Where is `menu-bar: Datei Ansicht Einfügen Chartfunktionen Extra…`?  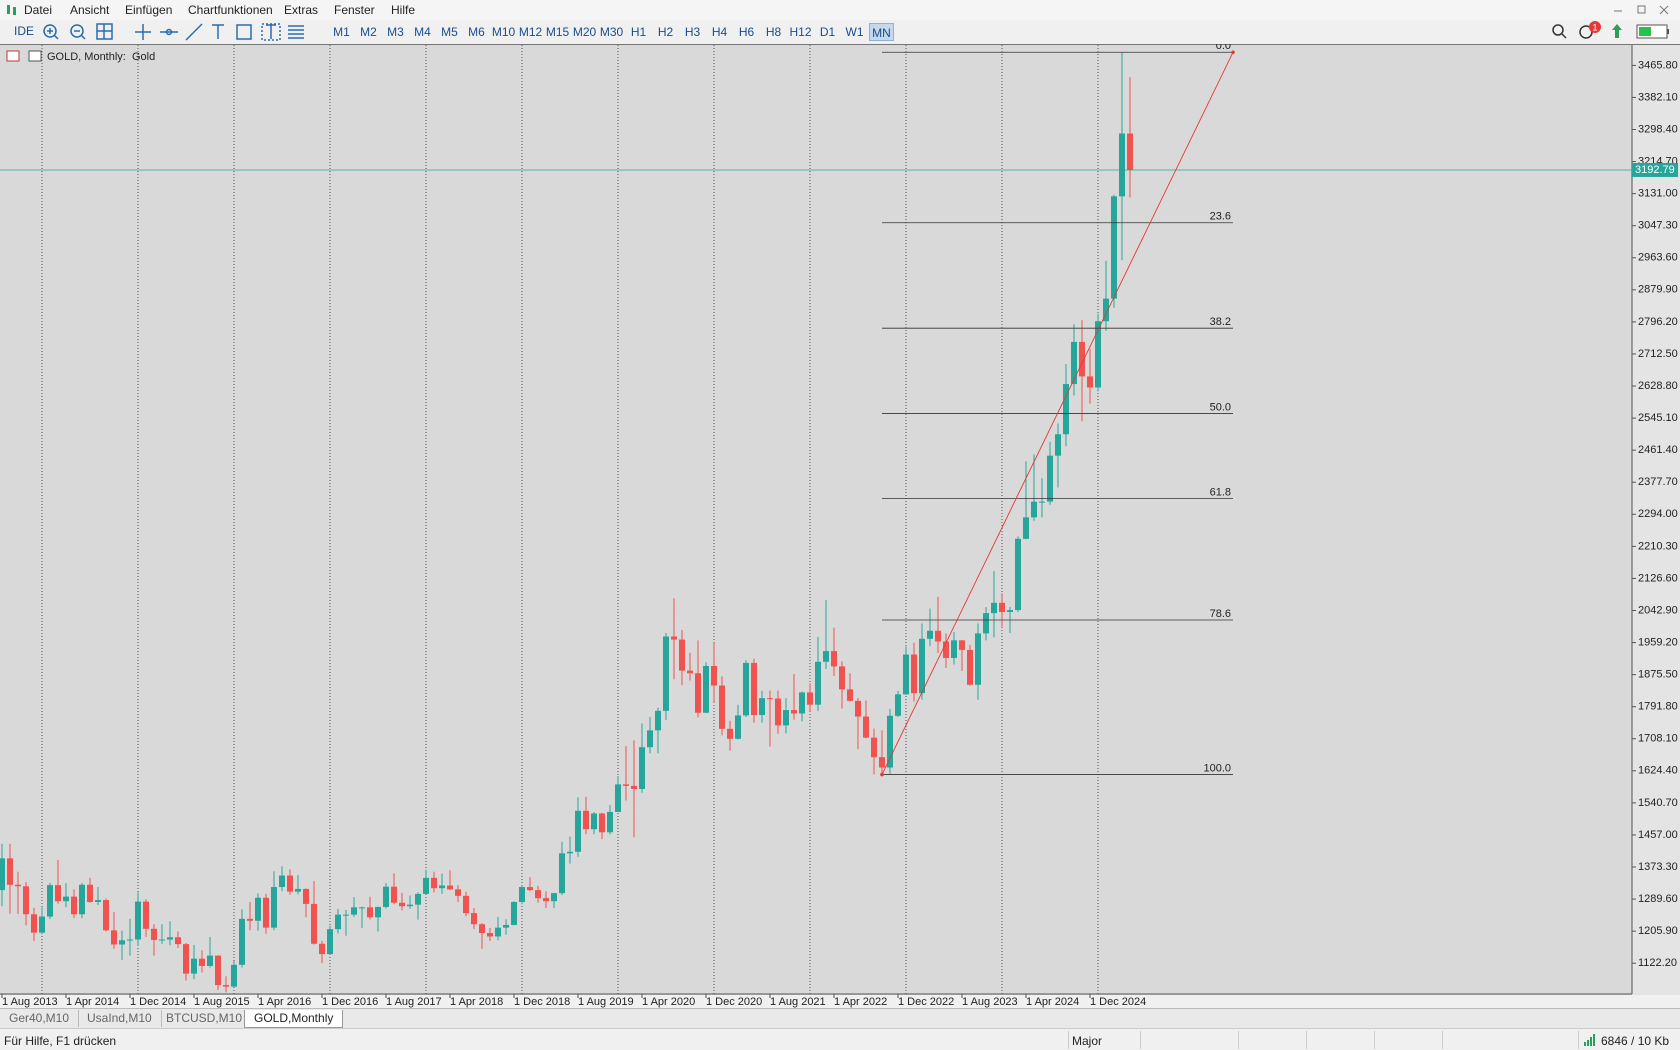
menu-bar: Datei Ansicht Einfügen Chartfunktionen Extra… is located at coordinates (840, 10).